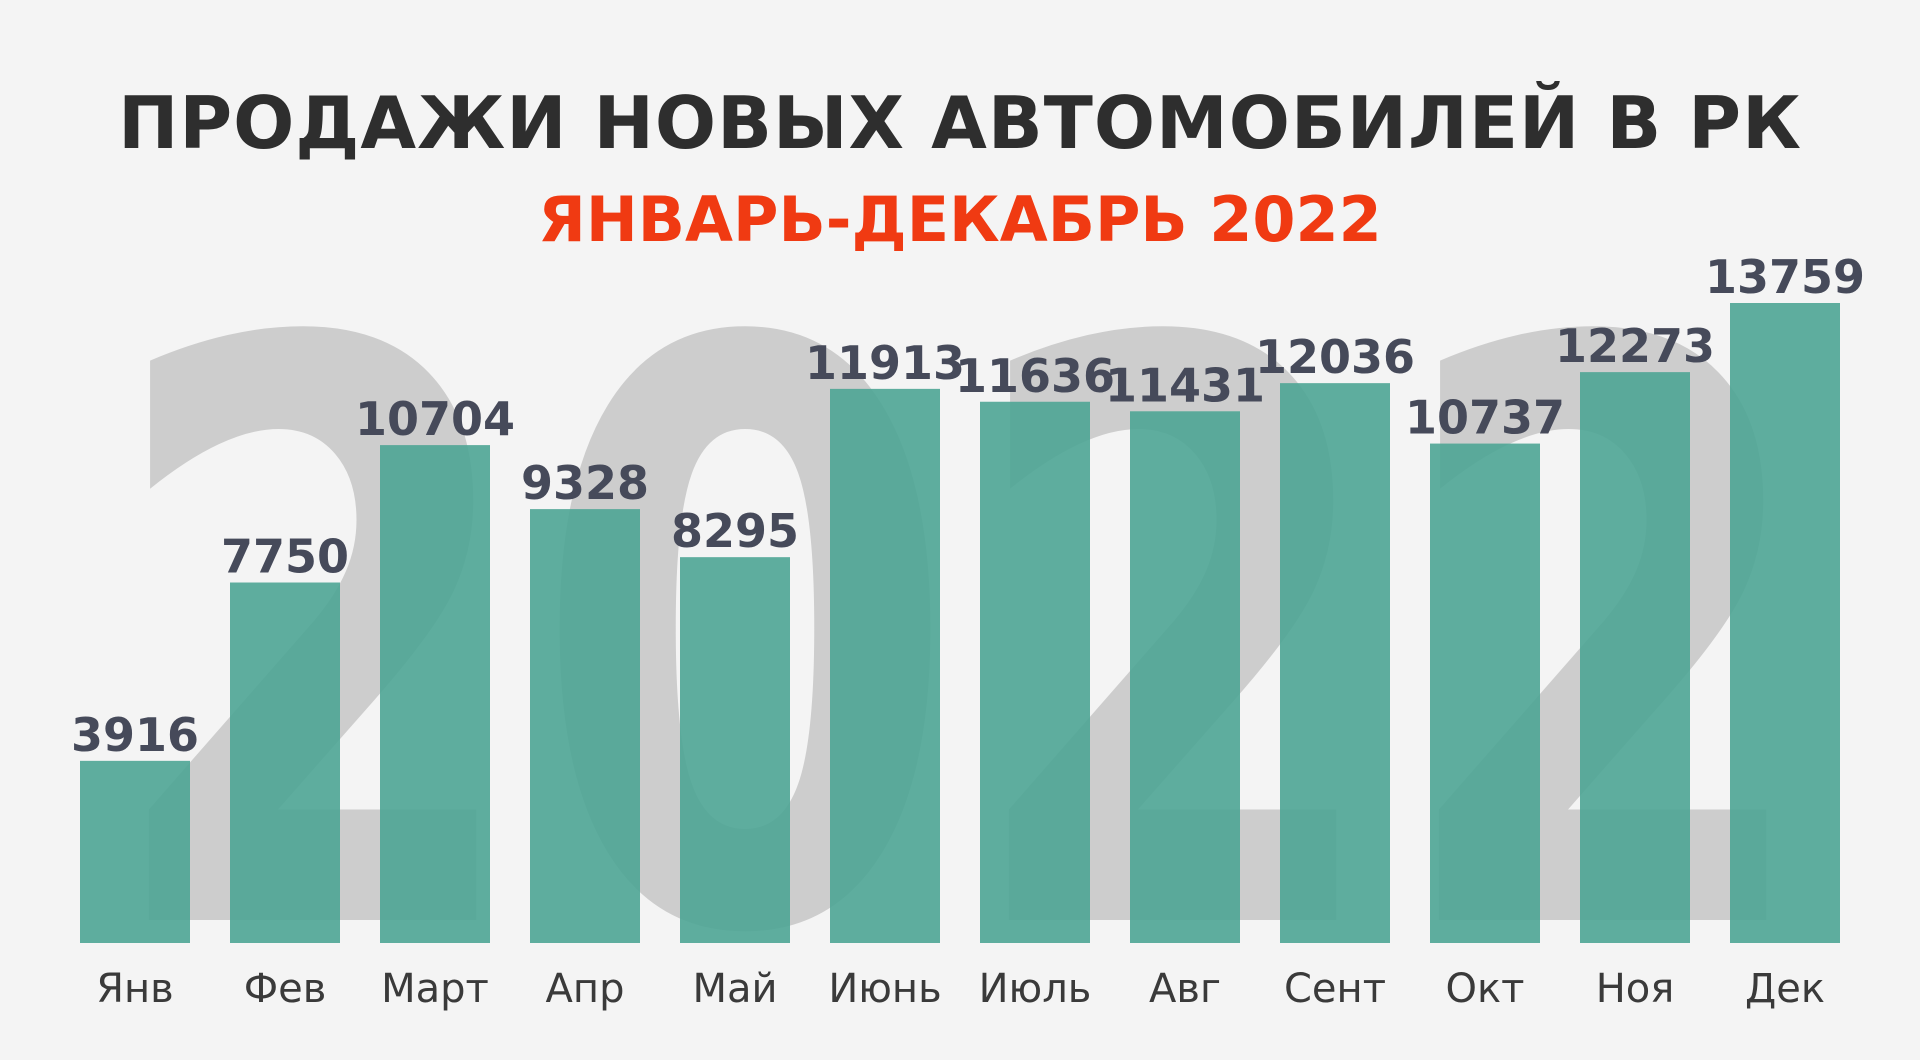 Image resolution: width=1920 pixels, height=1060 pixels. I want to click on category-label: Окт, so click(1485, 989).